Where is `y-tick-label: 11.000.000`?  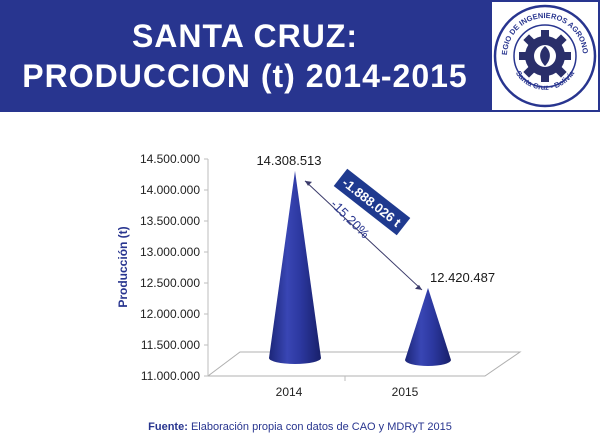 y-tick-label: 11.000.000 is located at coordinates (170, 376).